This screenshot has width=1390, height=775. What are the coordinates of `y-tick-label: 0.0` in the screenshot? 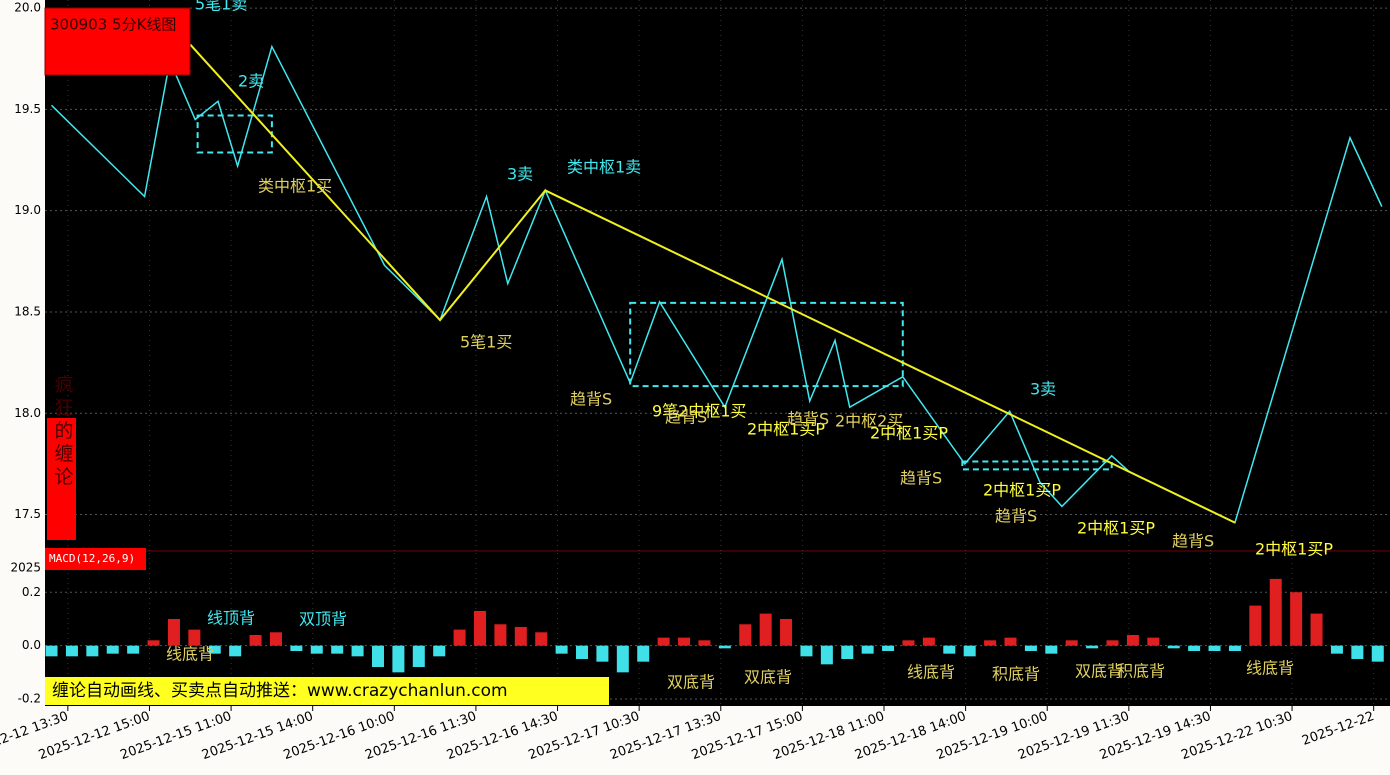 It's located at (31, 645).